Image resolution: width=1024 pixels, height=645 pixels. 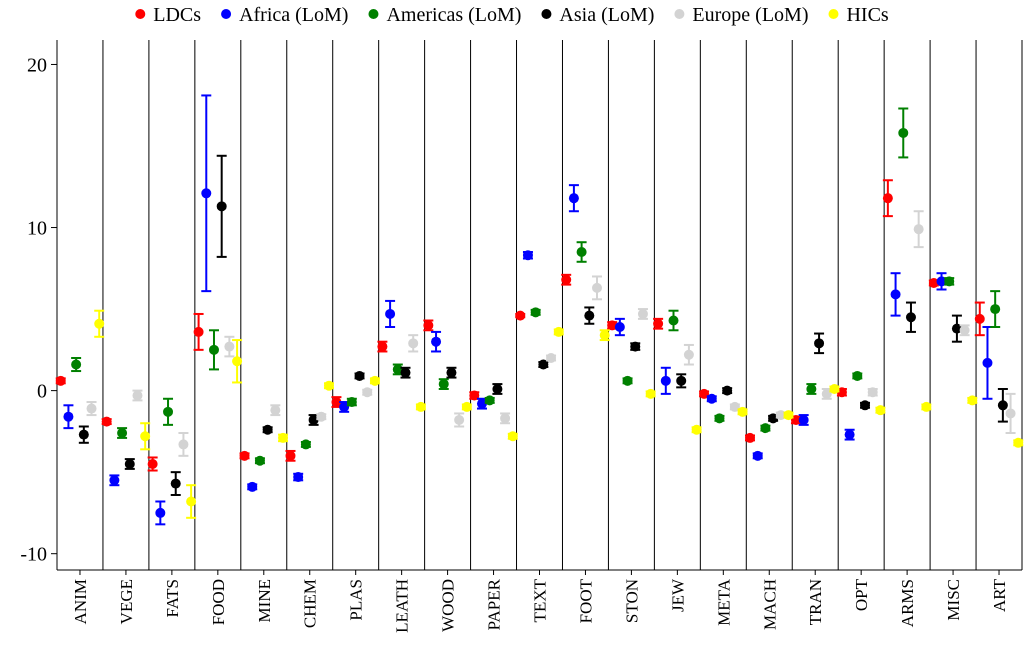 I want to click on y-tick-label: 20, so click(x=37, y=65).